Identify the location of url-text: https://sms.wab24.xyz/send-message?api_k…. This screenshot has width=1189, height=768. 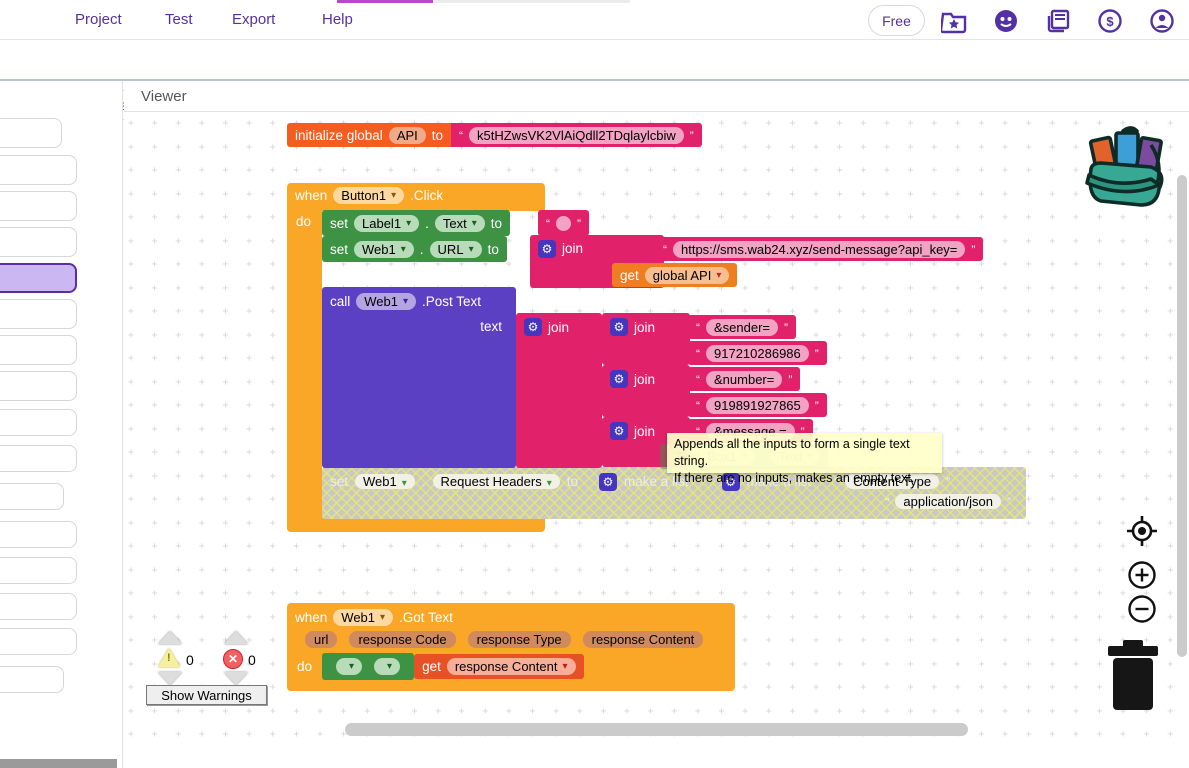
(819, 249).